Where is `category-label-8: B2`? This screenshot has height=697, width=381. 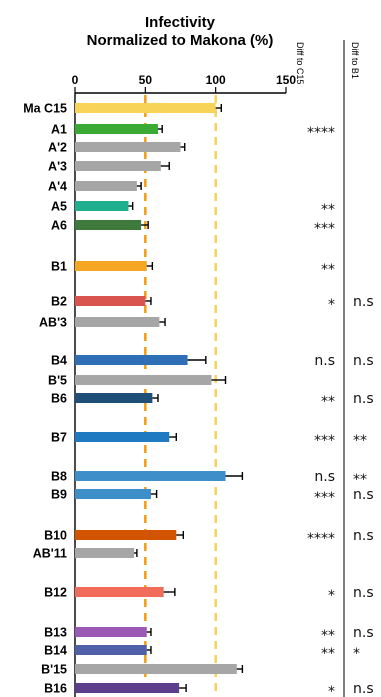 category-label-8: B2 is located at coordinates (59, 302).